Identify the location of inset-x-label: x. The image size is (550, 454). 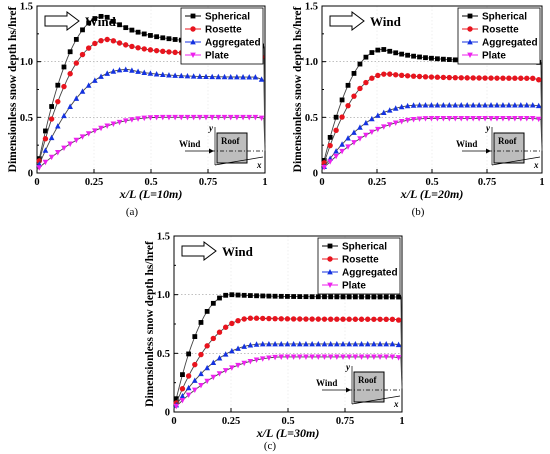
(396, 404).